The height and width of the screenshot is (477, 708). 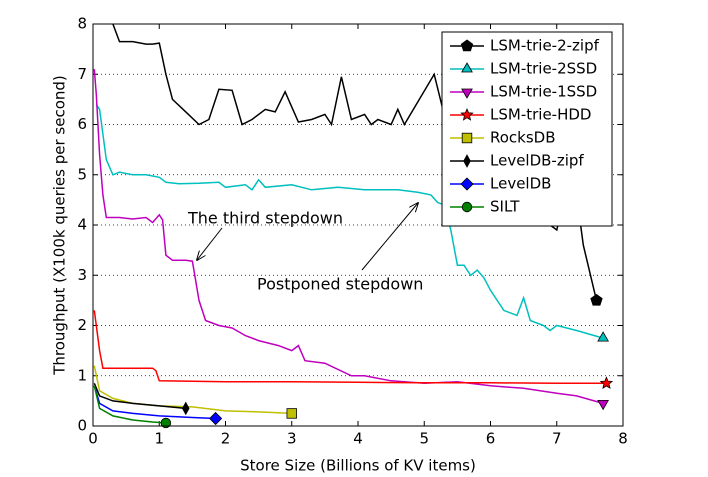 I want to click on x-tick-label: 0, so click(x=93, y=439).